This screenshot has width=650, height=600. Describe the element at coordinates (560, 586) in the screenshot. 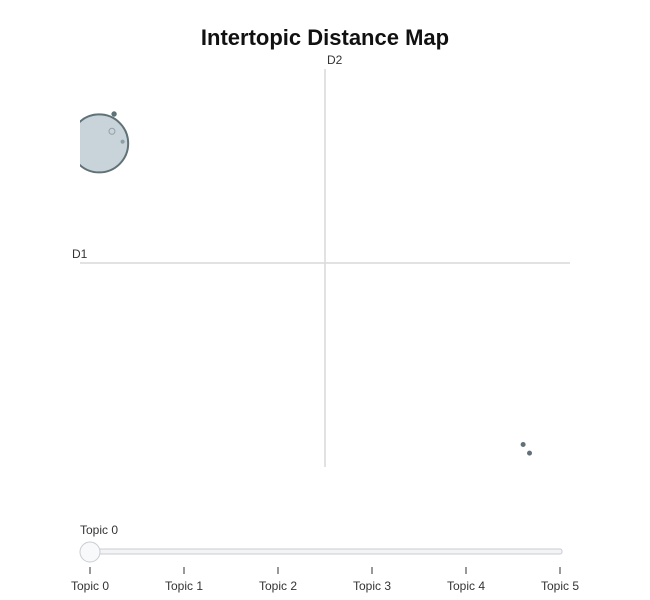

I see `slider-tick-label: Topic 5` at that location.